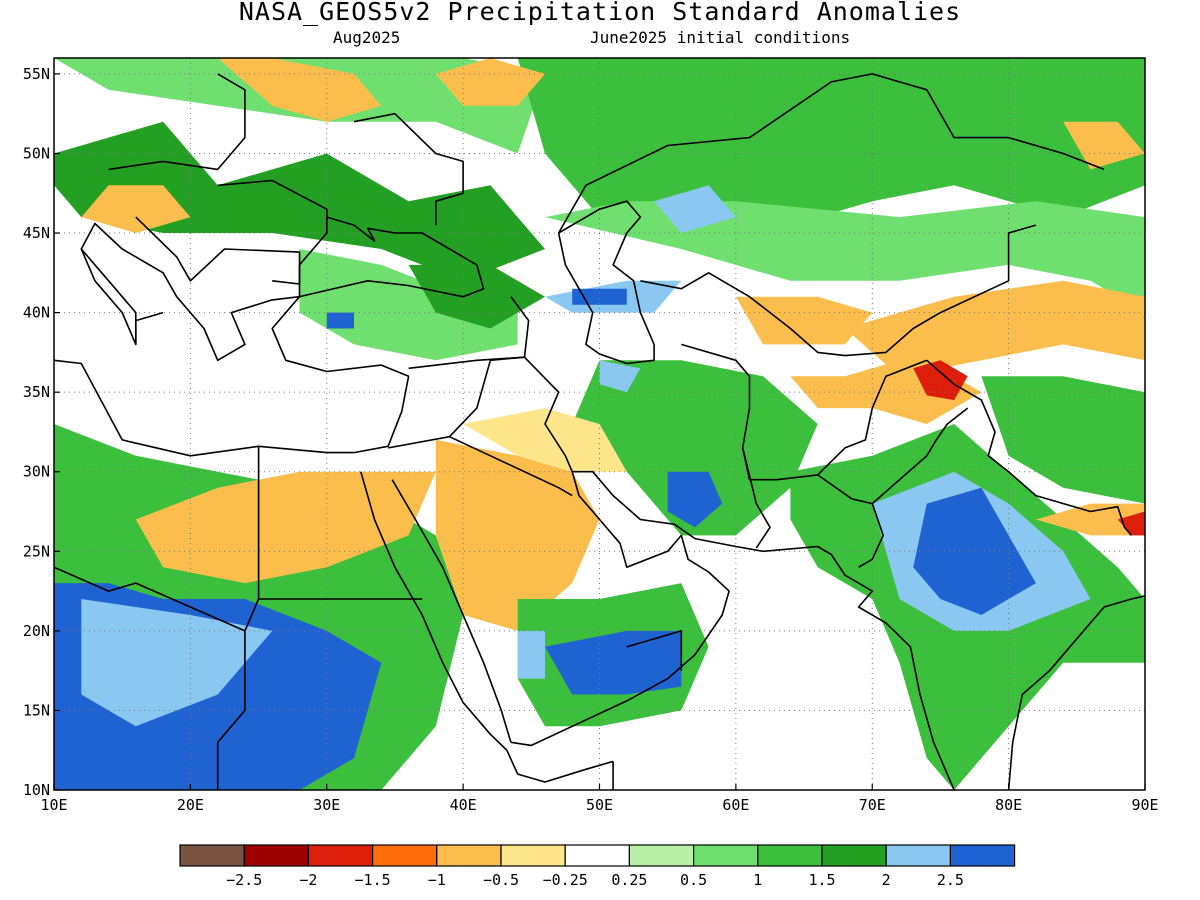  Describe the element at coordinates (872, 805) in the screenshot. I see `lon-tick-label: 70E` at that location.